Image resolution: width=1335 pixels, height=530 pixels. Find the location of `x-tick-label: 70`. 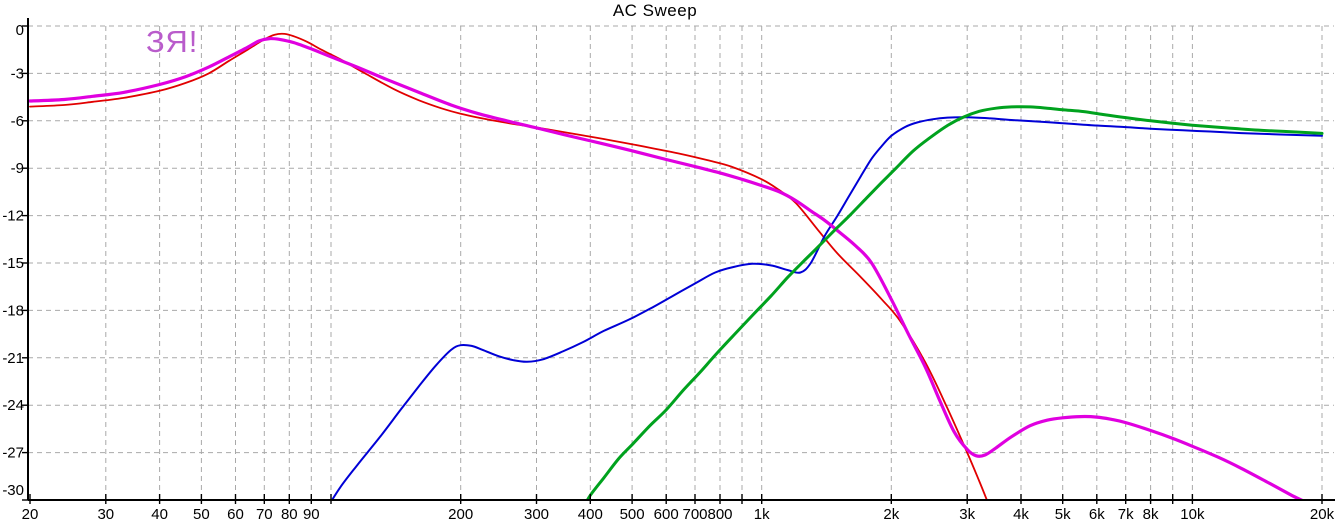

x-tick-label: 70 is located at coordinates (264, 514).